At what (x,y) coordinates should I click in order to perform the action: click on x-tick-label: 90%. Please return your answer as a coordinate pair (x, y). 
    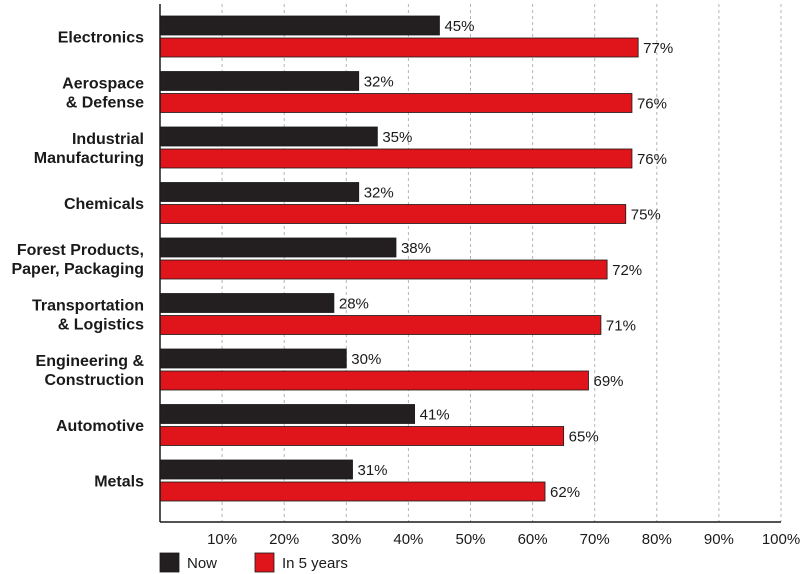
    Looking at the image, I should click on (719, 539).